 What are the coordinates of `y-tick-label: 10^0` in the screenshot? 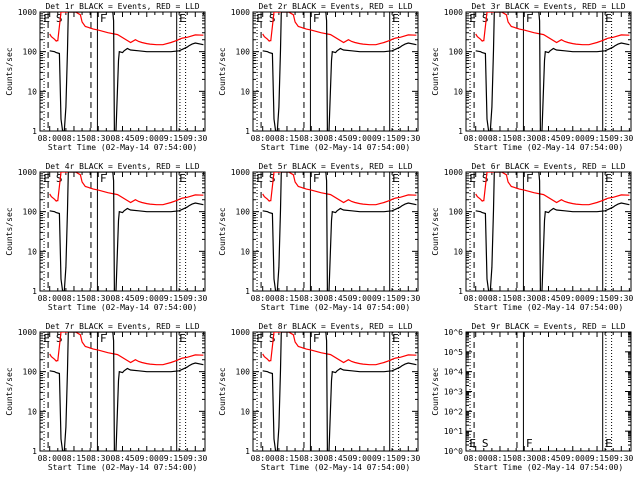 It's located at (453, 451).